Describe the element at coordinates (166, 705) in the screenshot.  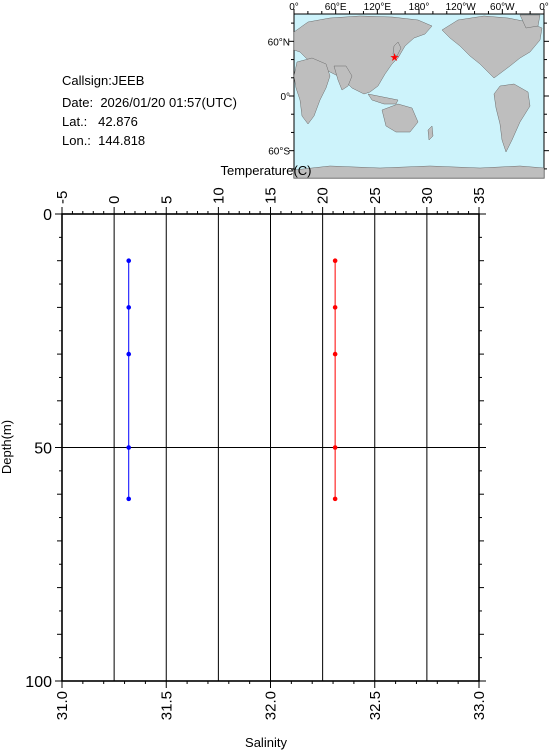
I see `salinity-tick-label: 31.5` at that location.